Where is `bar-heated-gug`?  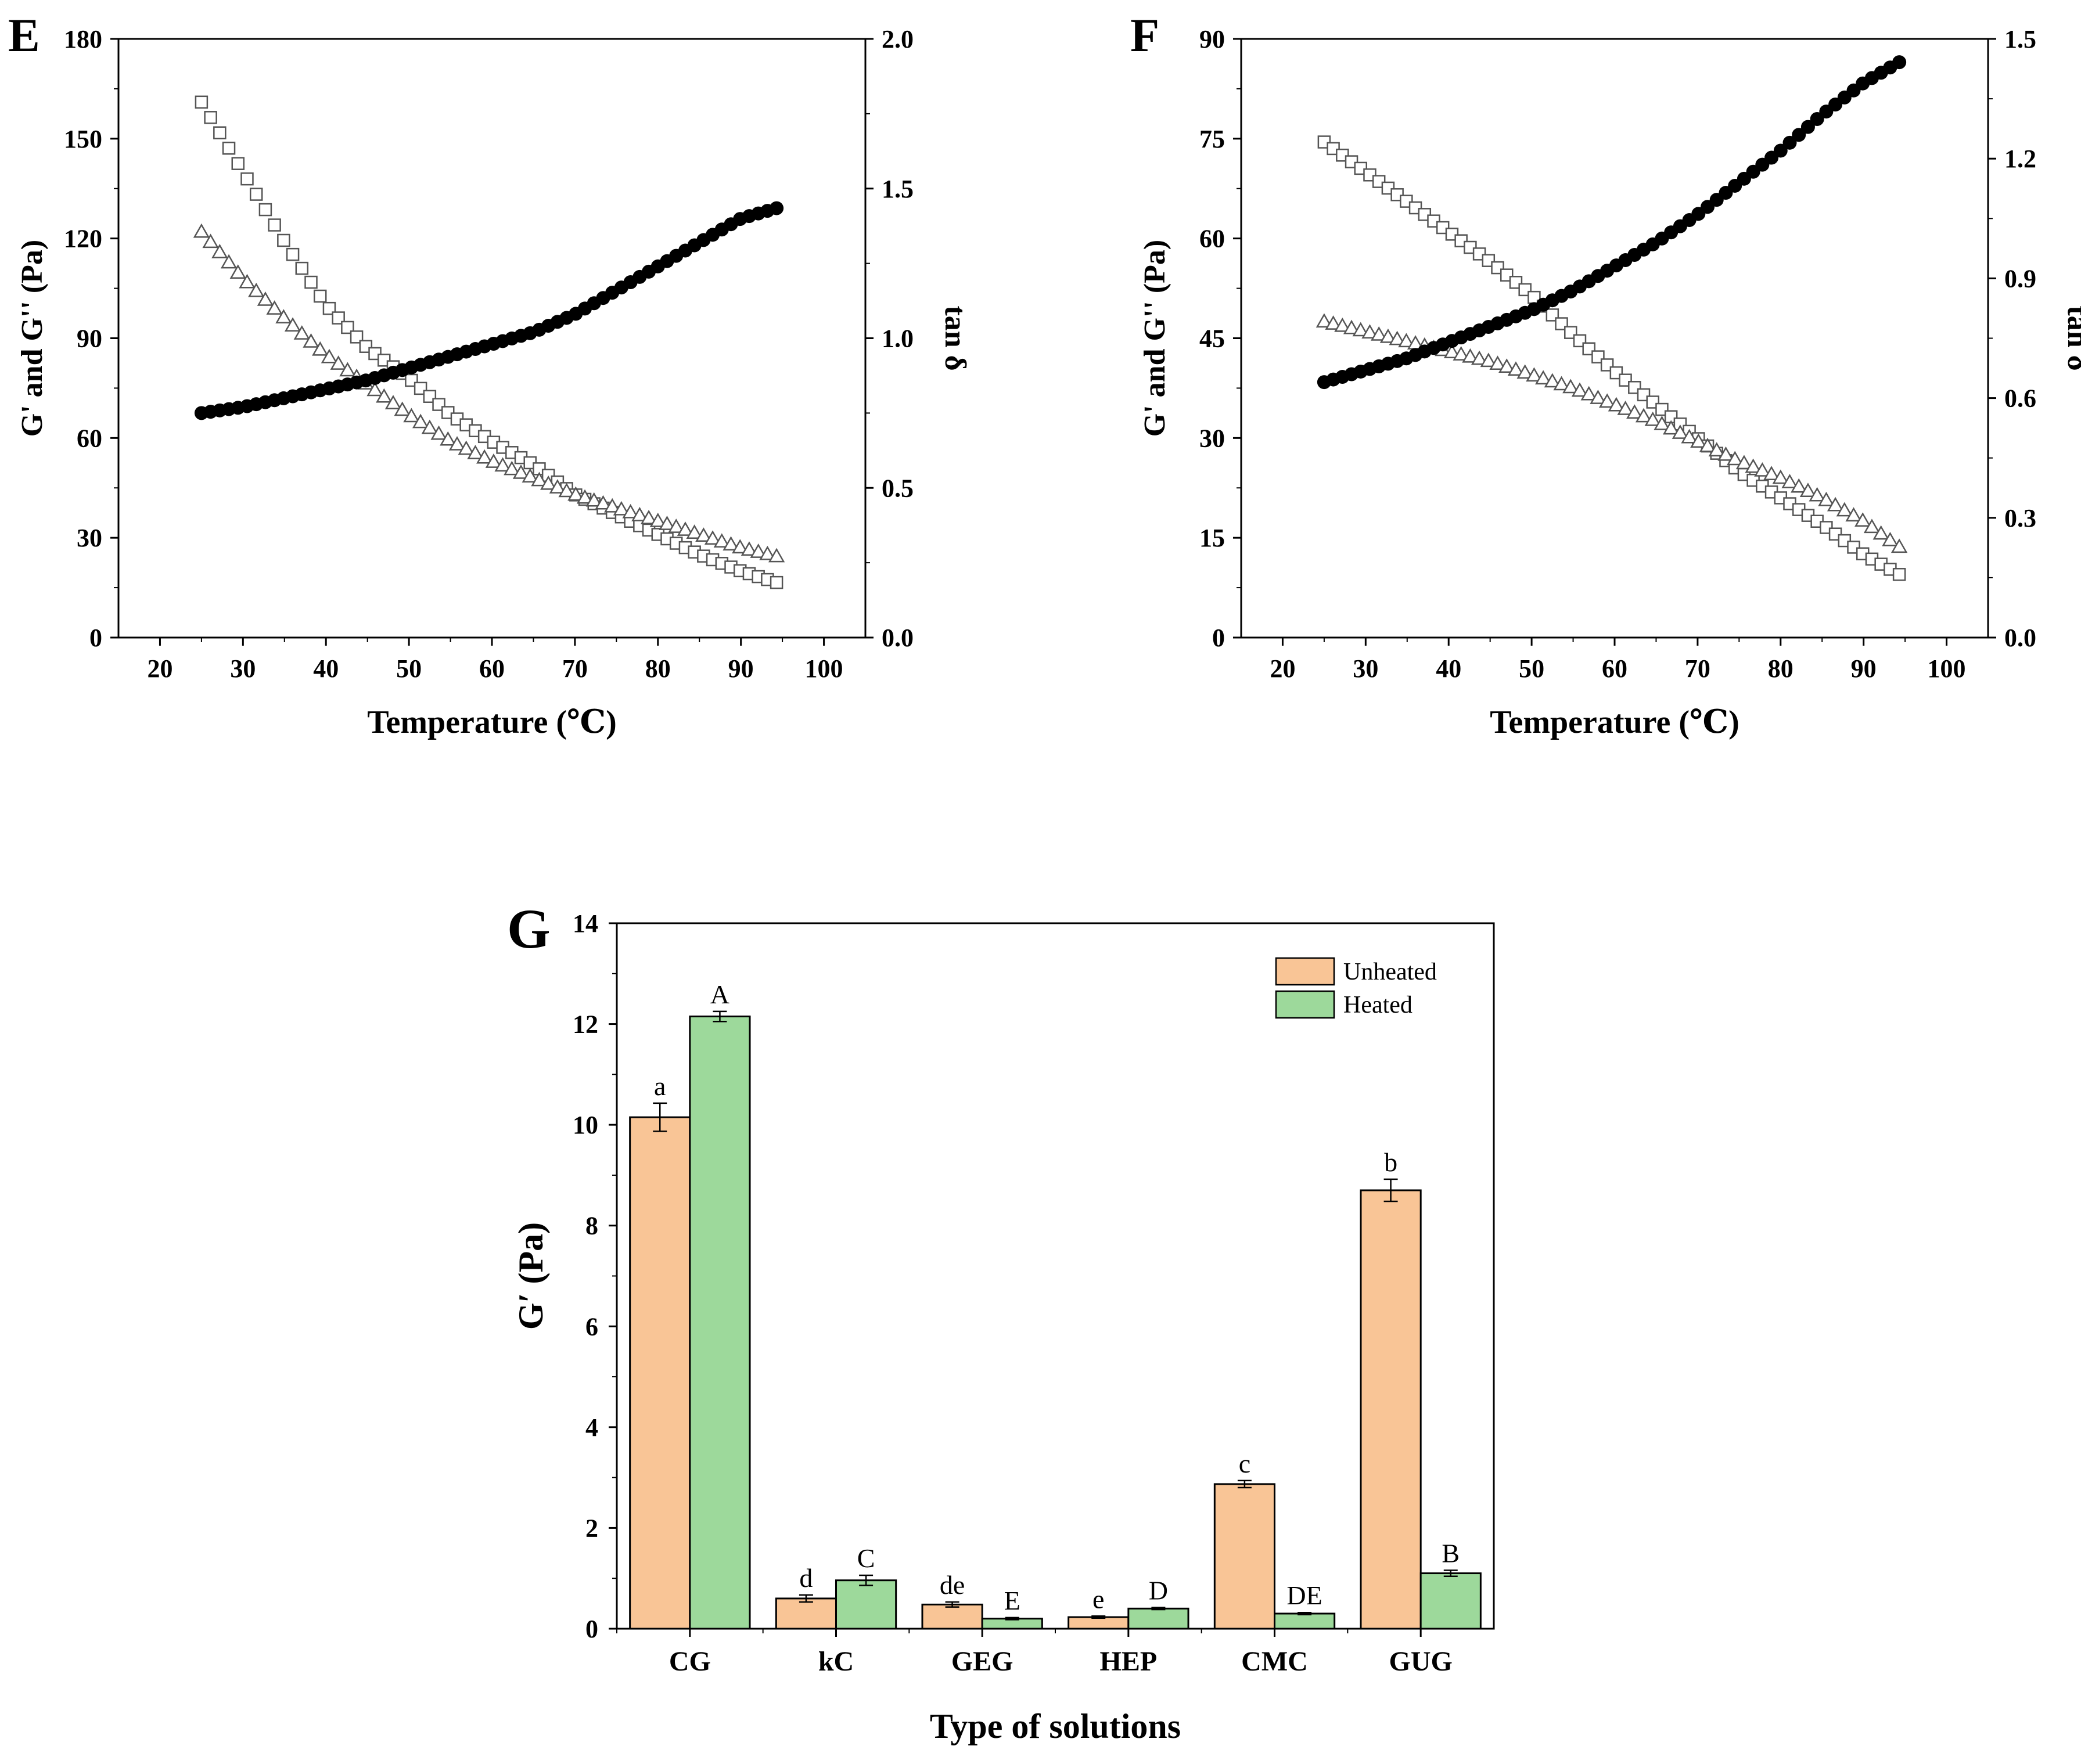 bar-heated-gug is located at coordinates (1451, 1601).